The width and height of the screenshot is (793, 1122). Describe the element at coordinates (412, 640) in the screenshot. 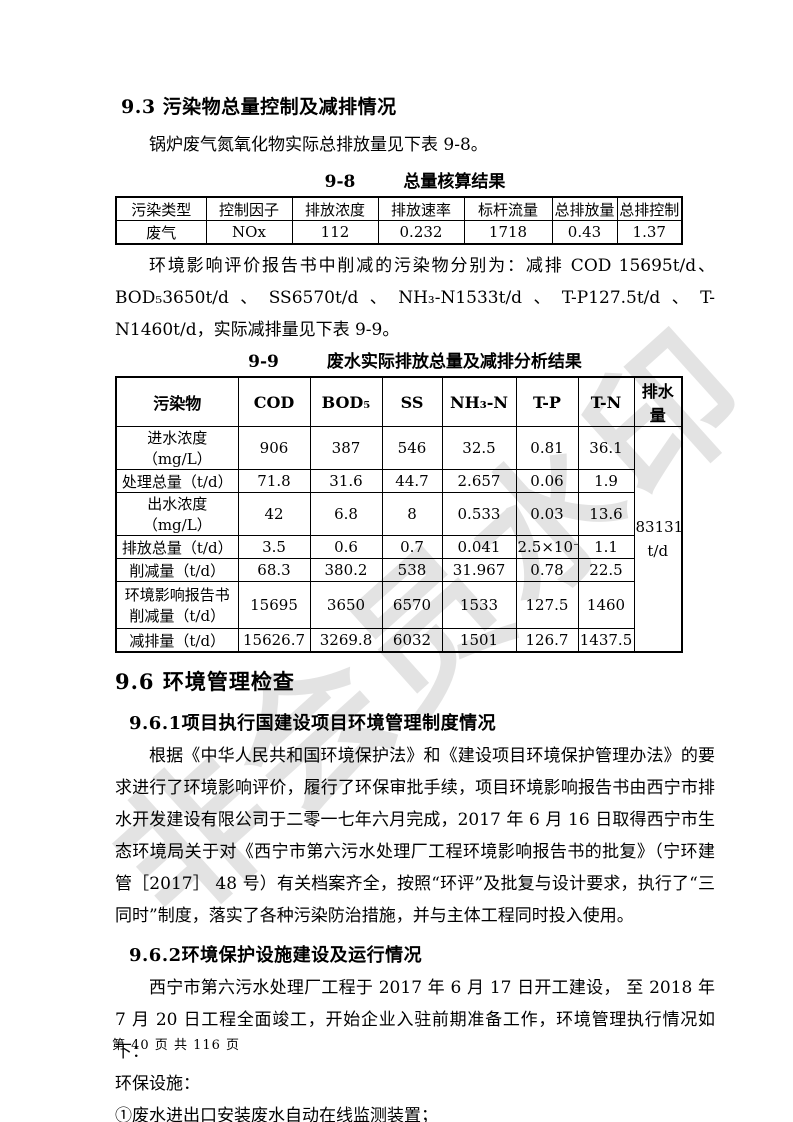

I see `table-cell: 6032` at that location.